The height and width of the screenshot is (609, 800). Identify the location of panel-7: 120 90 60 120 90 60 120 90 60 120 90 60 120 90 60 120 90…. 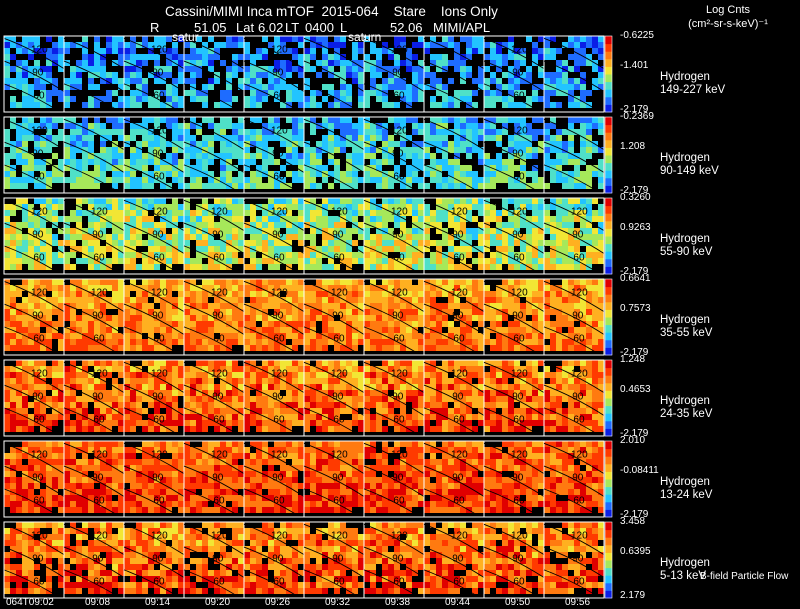
(308, 561).